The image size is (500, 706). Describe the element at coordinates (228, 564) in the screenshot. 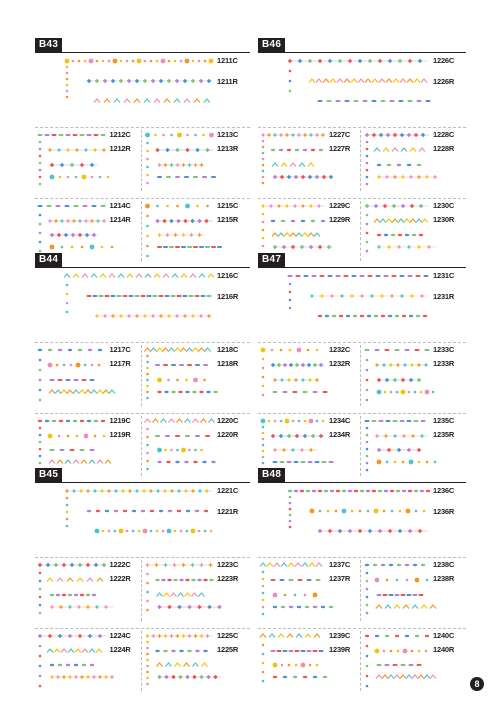

I see `border-code: 1223C` at that location.